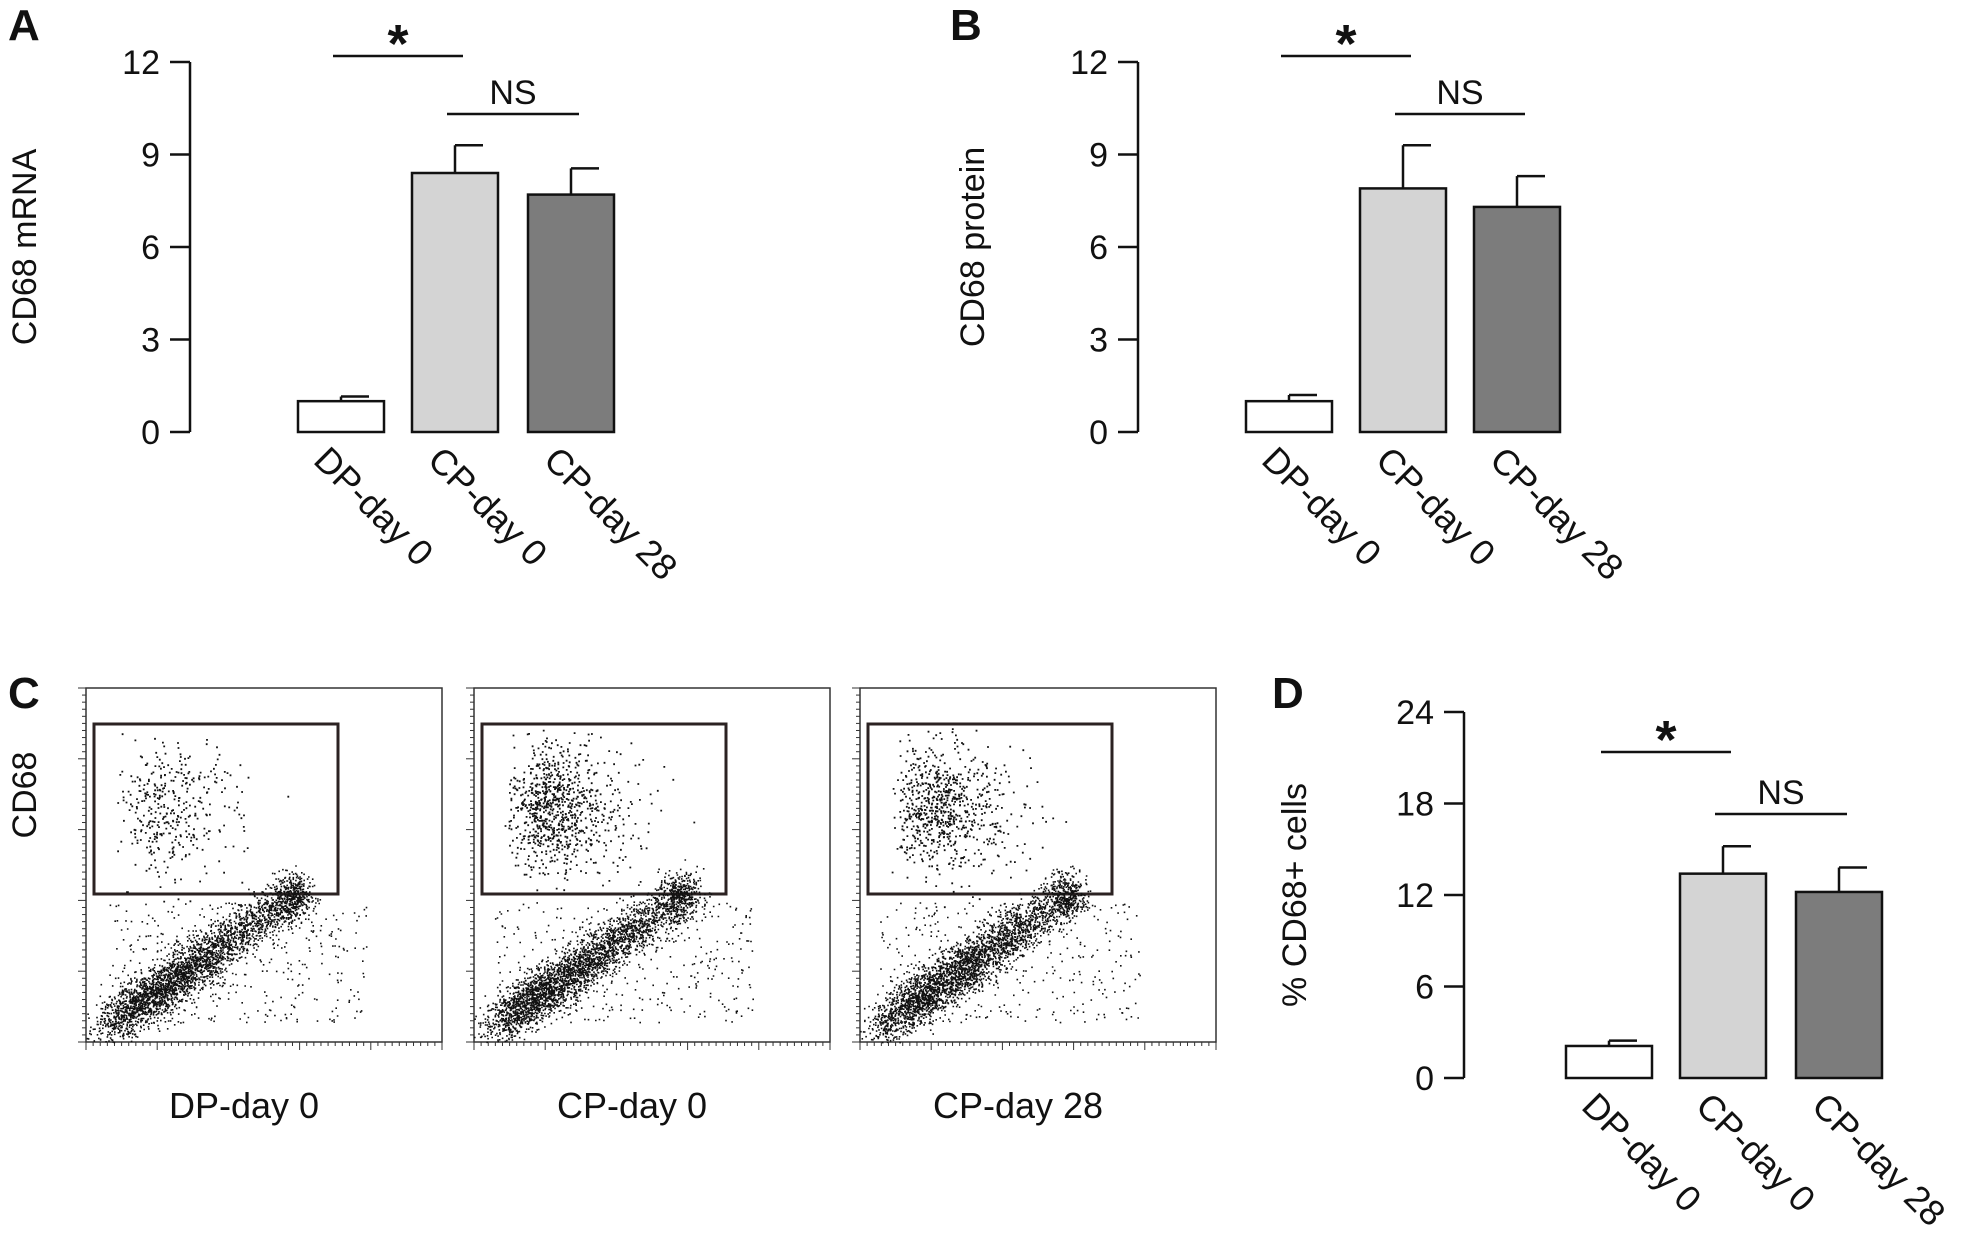 The width and height of the screenshot is (1984, 1256). What do you see at coordinates (1098, 433) in the screenshot?
I see `panel-b-y-tick-label: 0` at bounding box center [1098, 433].